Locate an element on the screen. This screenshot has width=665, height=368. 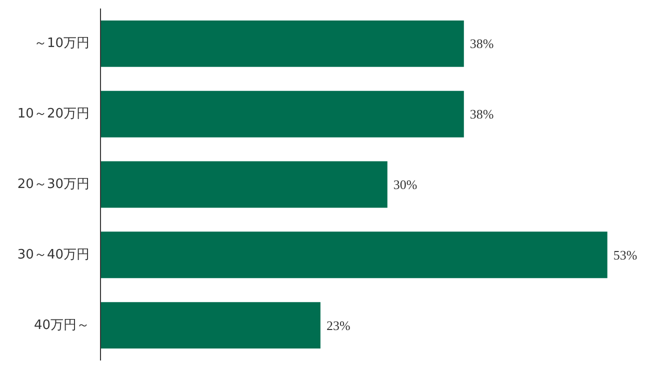
y-tick-label: 40万円～ is located at coordinates (62, 325).